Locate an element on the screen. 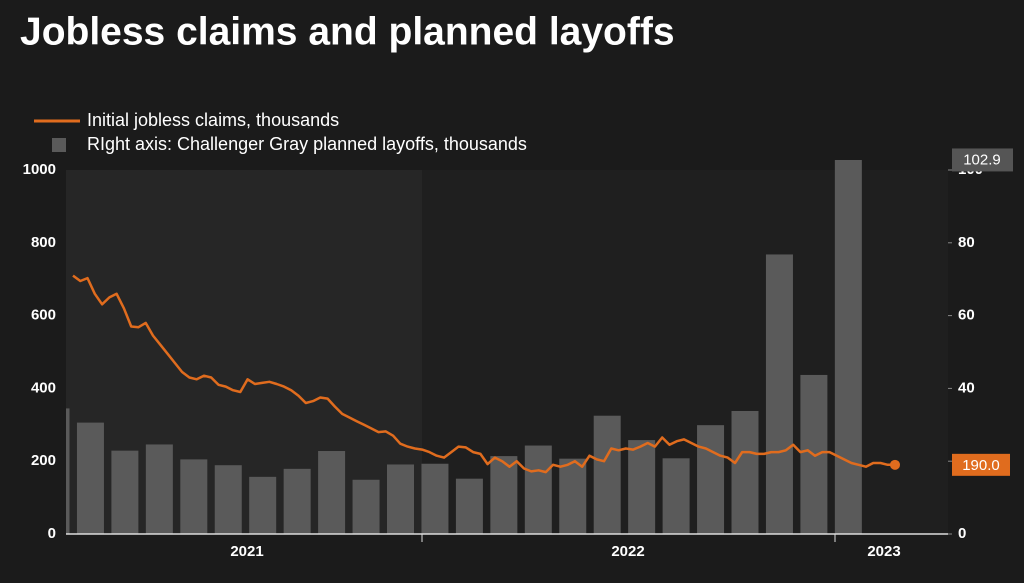 This screenshot has height=583, width=1024. value-labels: 102.9 190.0 is located at coordinates (982, 312).